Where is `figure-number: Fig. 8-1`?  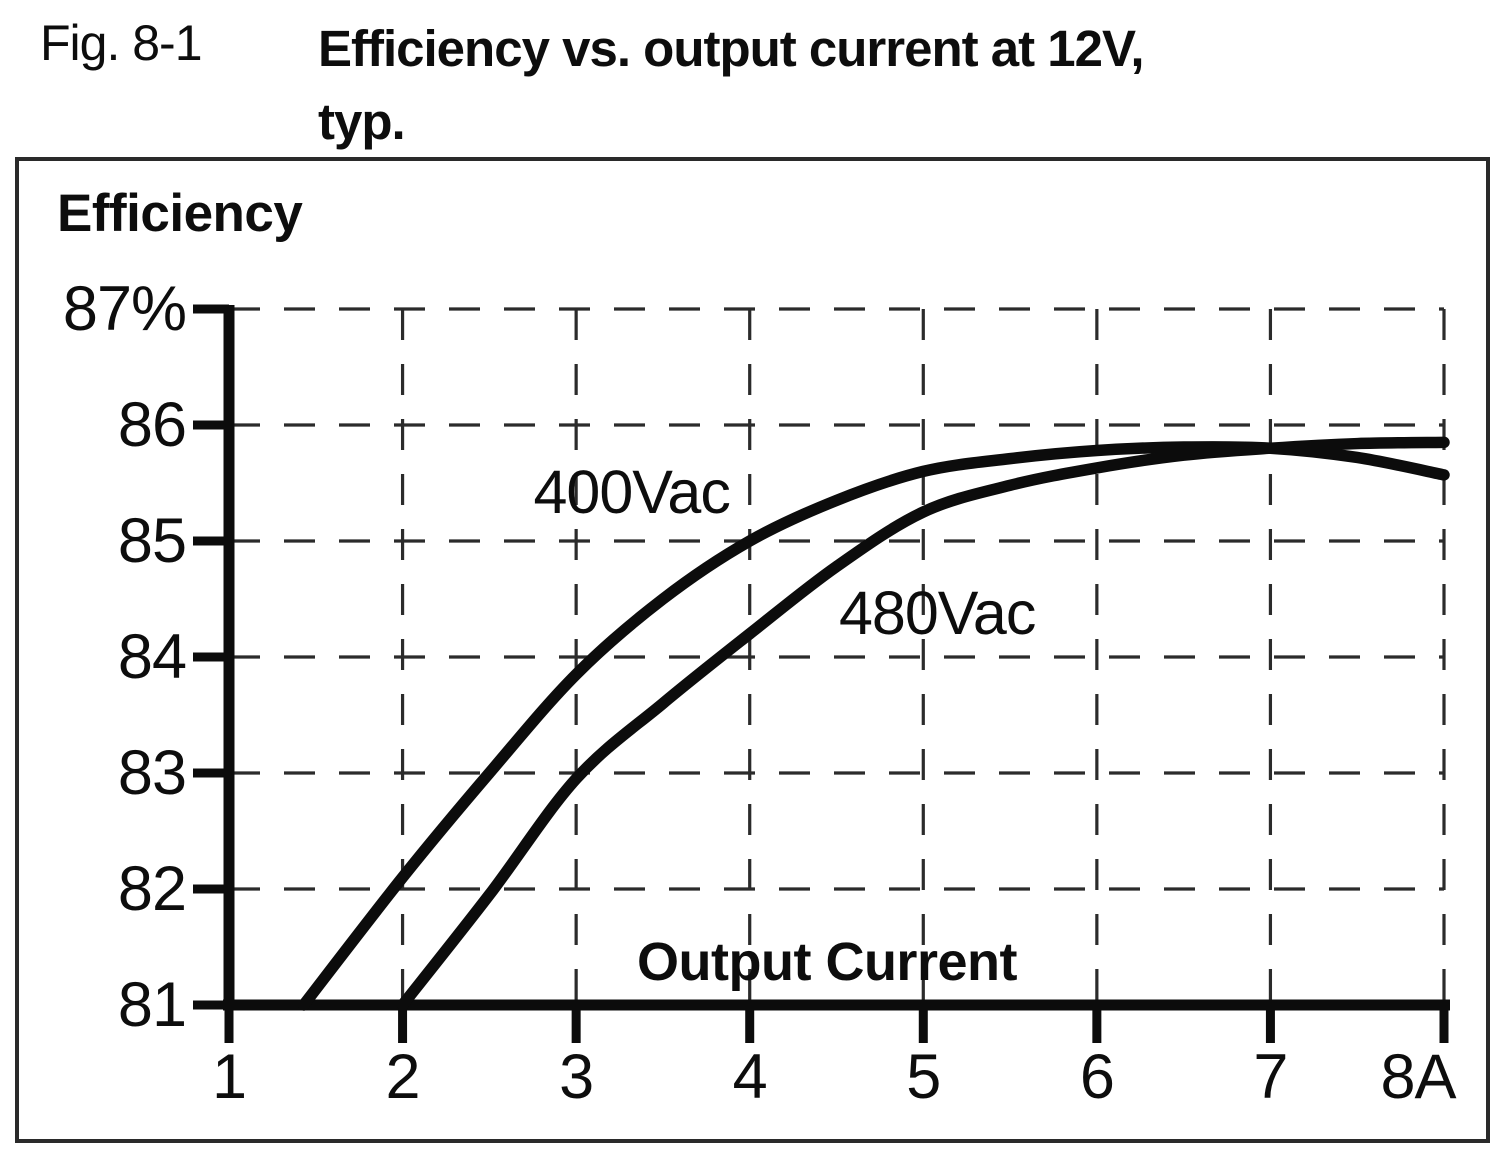 figure-number: Fig. 8-1 is located at coordinates (121, 43).